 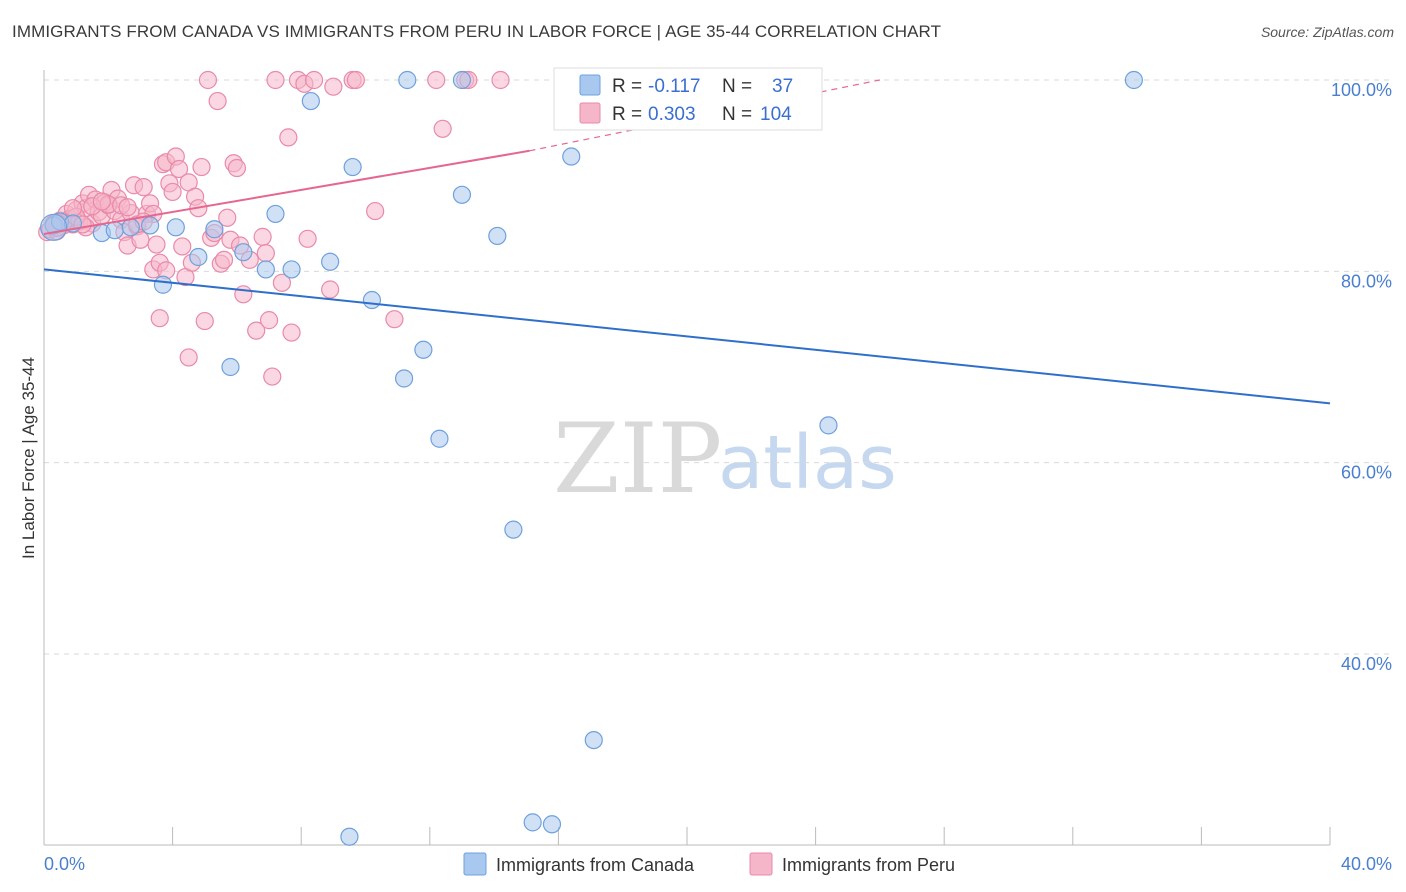 I want to click on legend-swatch-peru, so click(x=590, y=113).